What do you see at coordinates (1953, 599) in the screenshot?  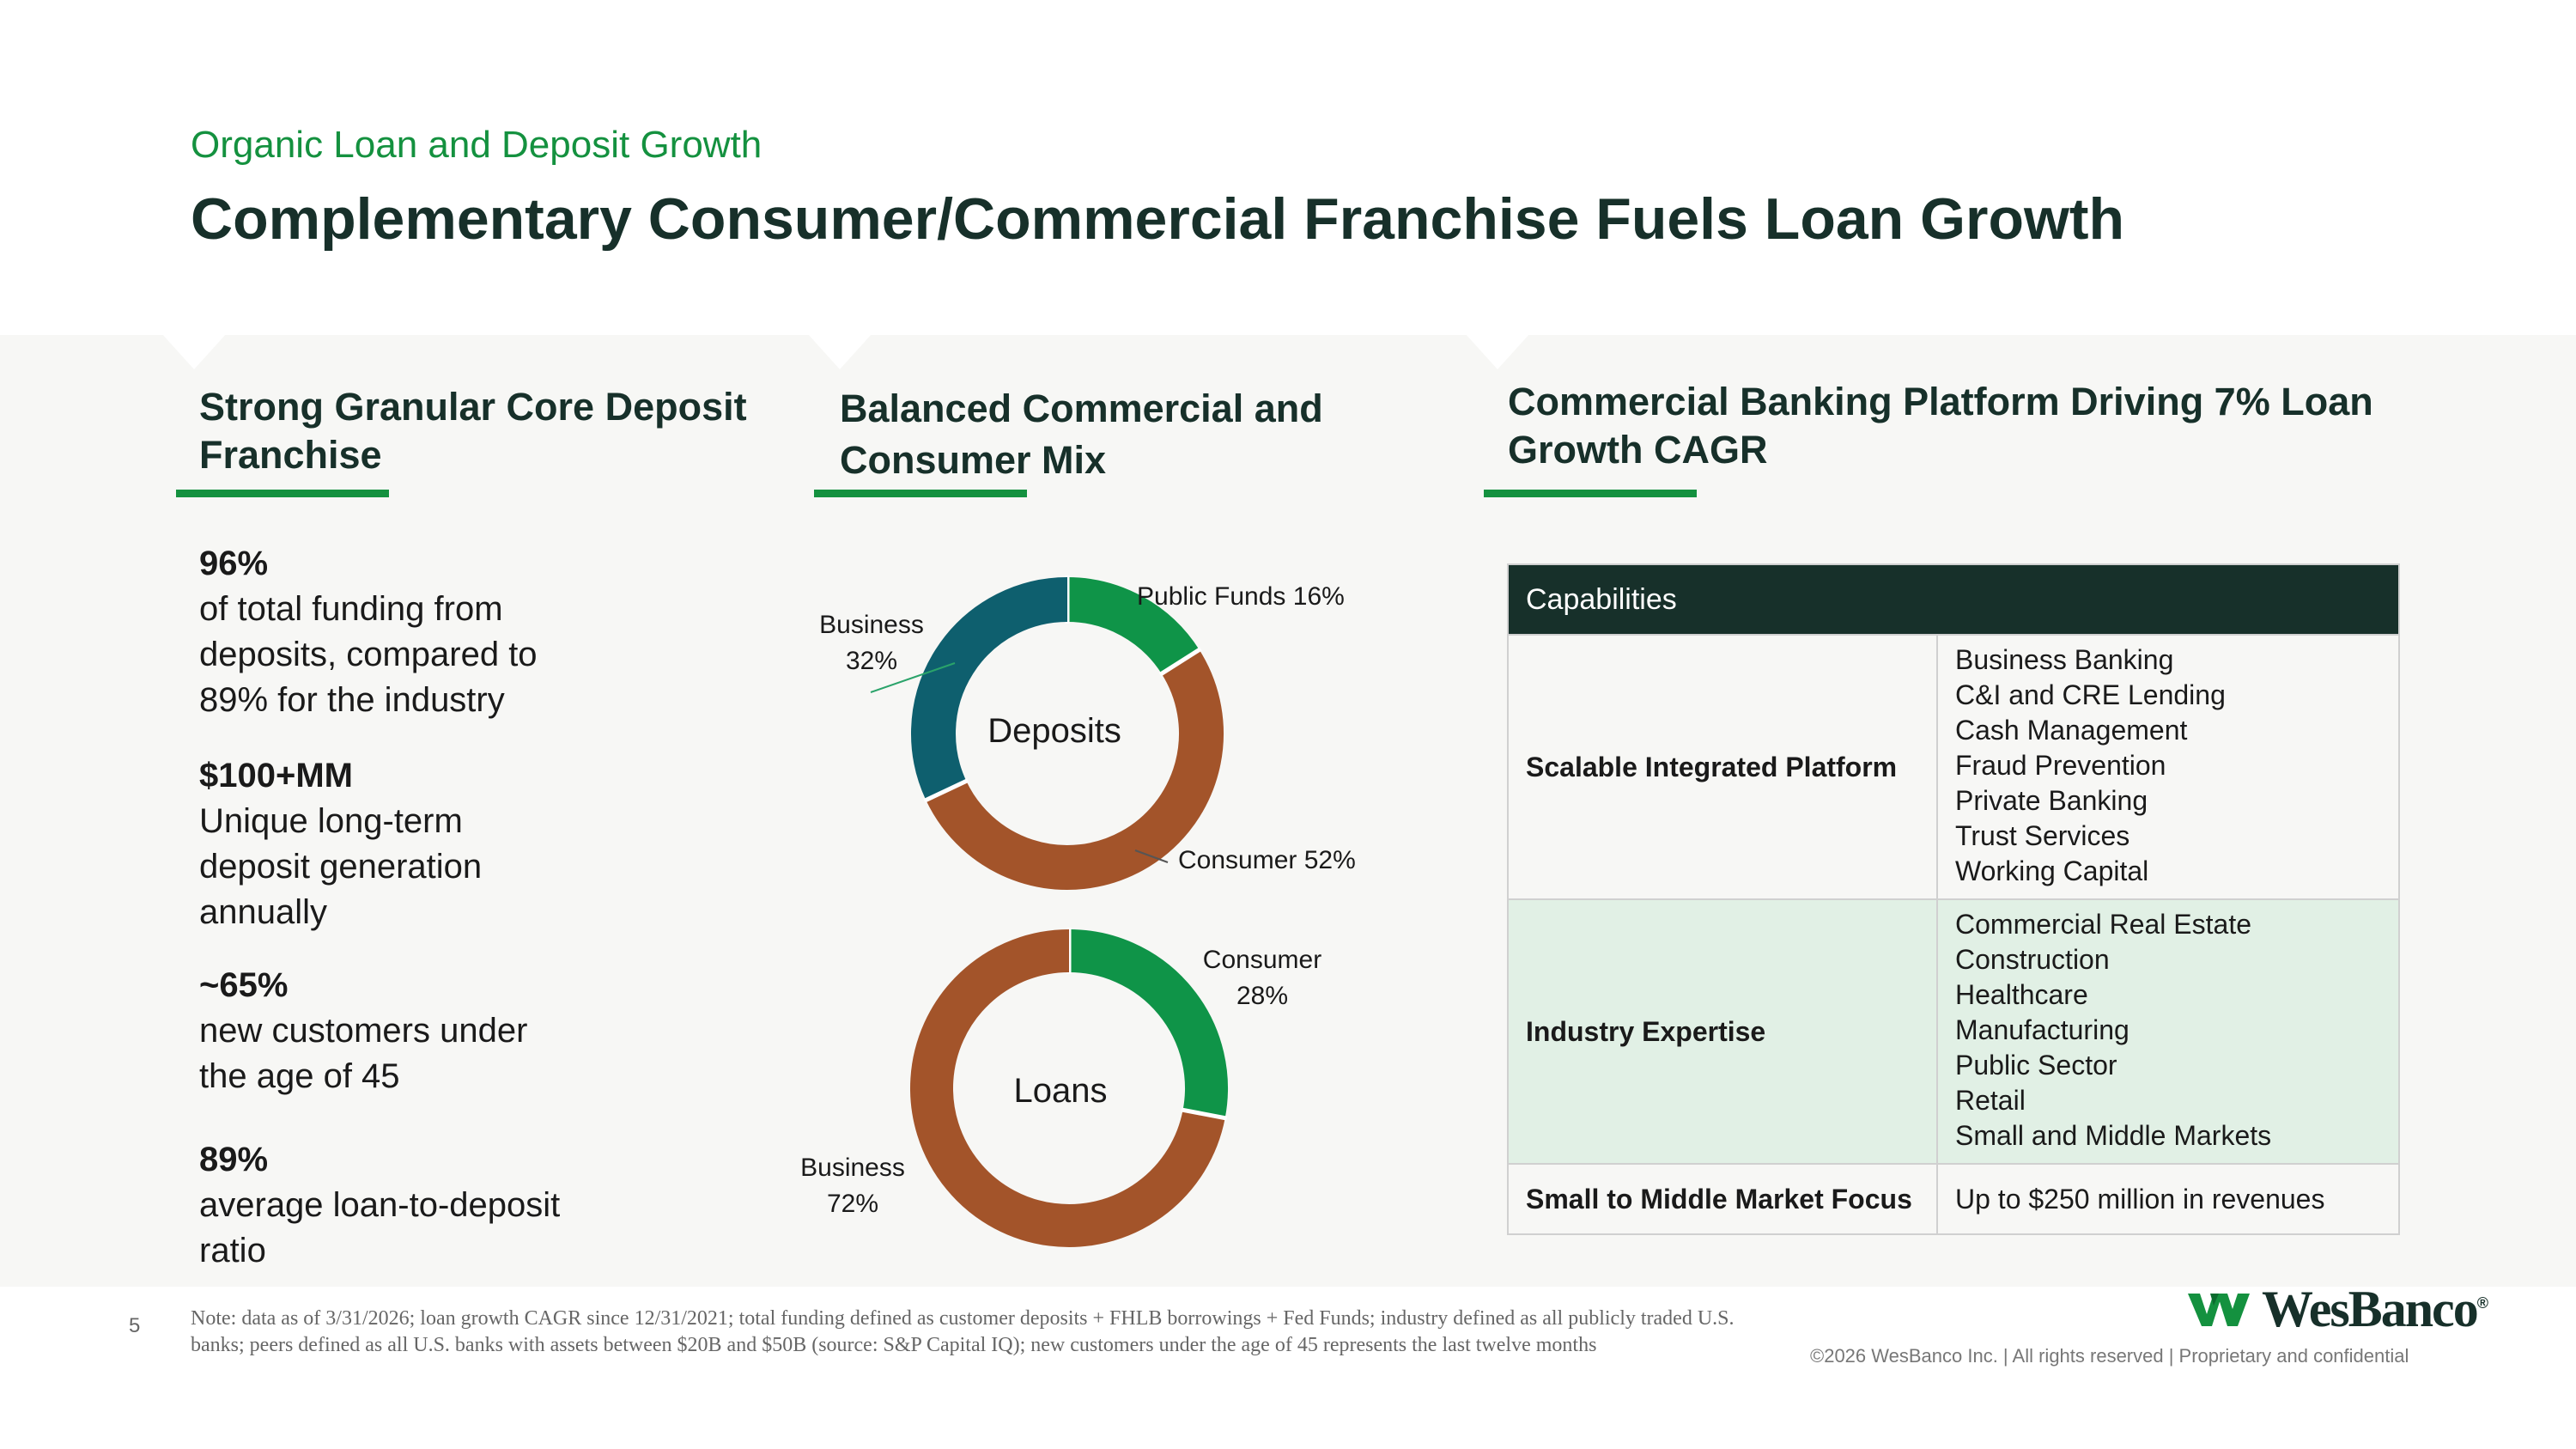 I see `table-header: Capabilities` at bounding box center [1953, 599].